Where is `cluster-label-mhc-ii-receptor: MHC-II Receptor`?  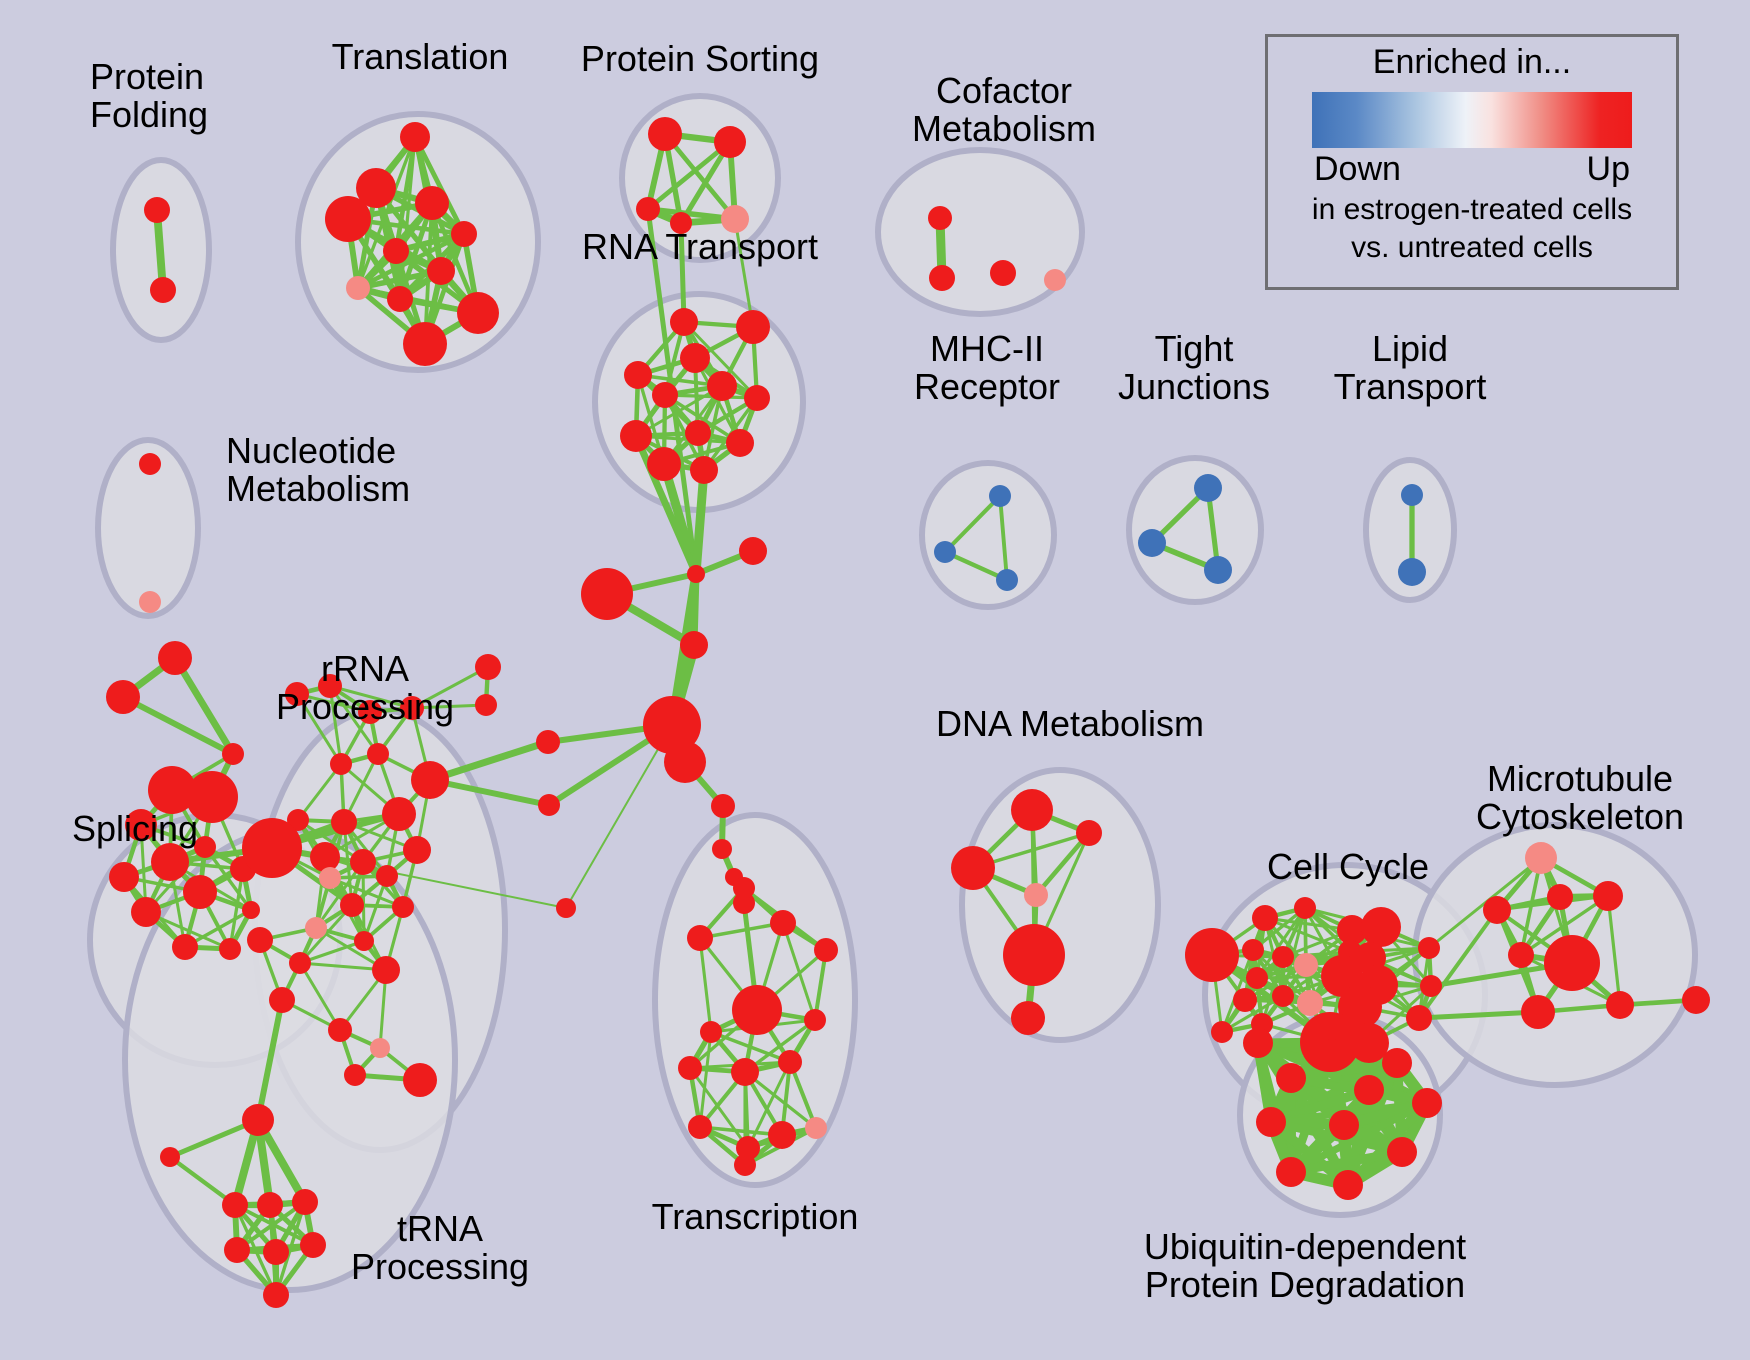 cluster-label-mhc-ii-receptor: MHC-II Receptor is located at coordinates (987, 368).